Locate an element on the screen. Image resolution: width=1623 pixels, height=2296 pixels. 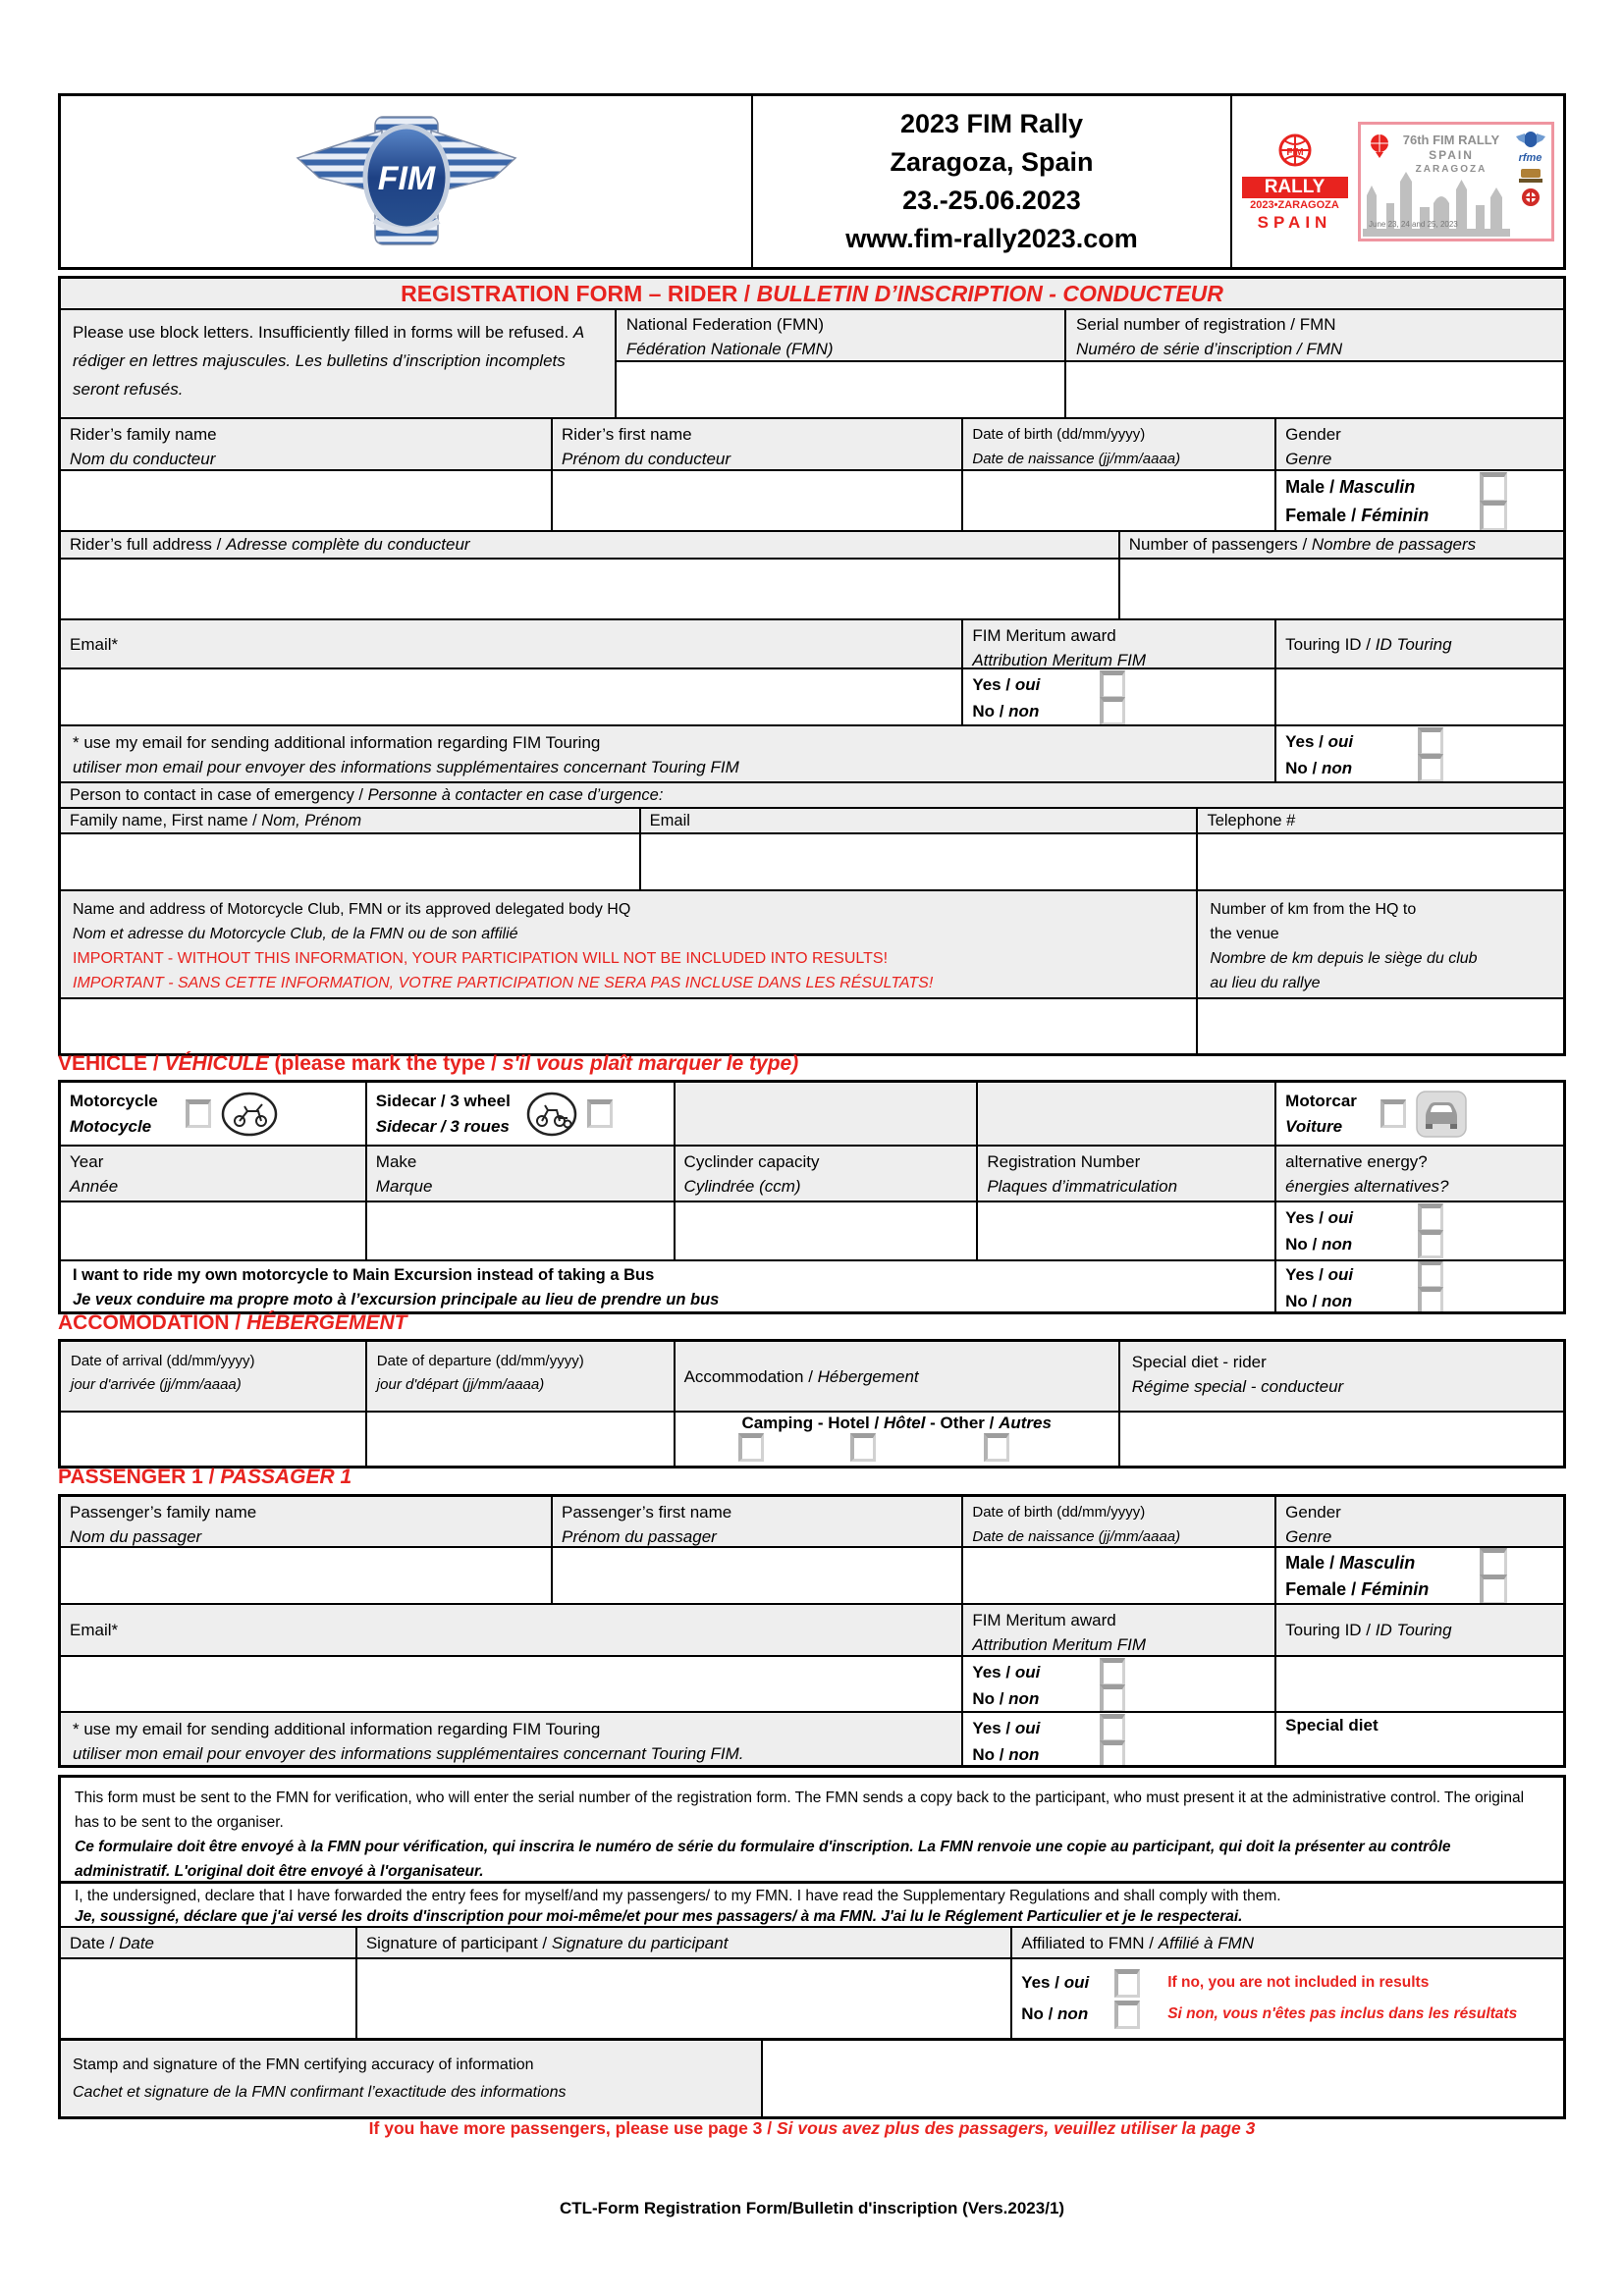
rider-gender-fr: Genre is located at coordinates (1308, 459).